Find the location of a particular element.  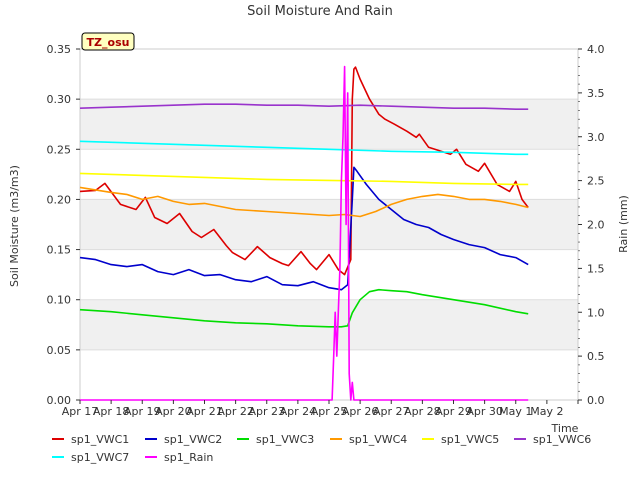

y2-tick-label: 2.5 is located at coordinates (596, 181).